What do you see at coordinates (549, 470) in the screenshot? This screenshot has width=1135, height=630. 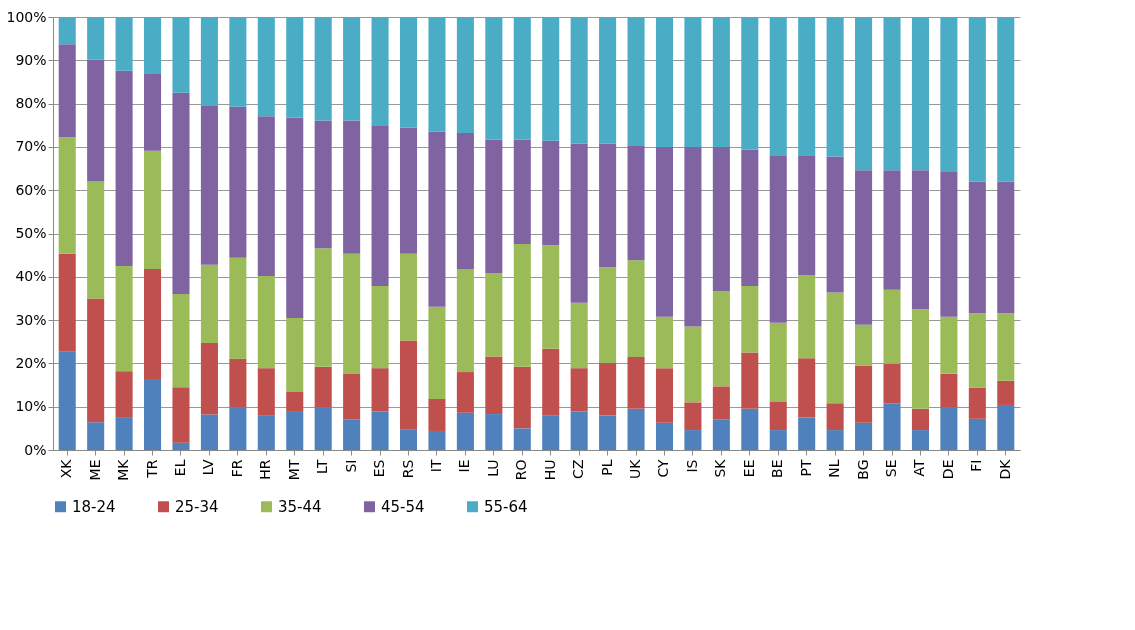 I see `x-tick-label: HU` at bounding box center [549, 470].